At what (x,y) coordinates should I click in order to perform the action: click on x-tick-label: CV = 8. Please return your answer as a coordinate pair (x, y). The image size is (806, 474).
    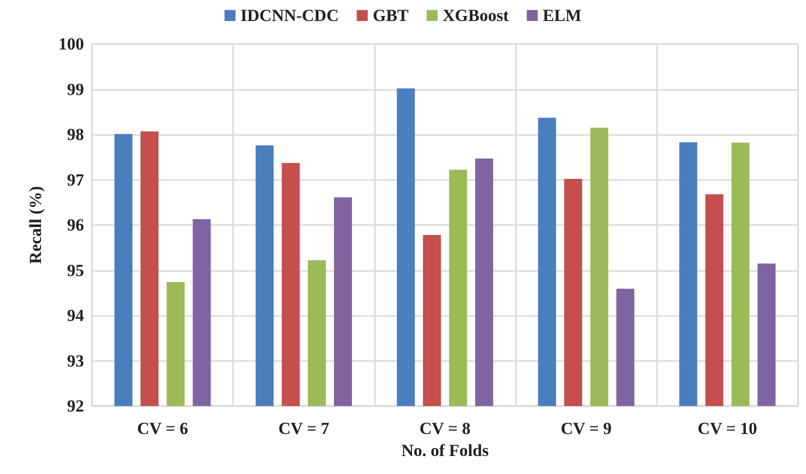
    Looking at the image, I should click on (445, 428).